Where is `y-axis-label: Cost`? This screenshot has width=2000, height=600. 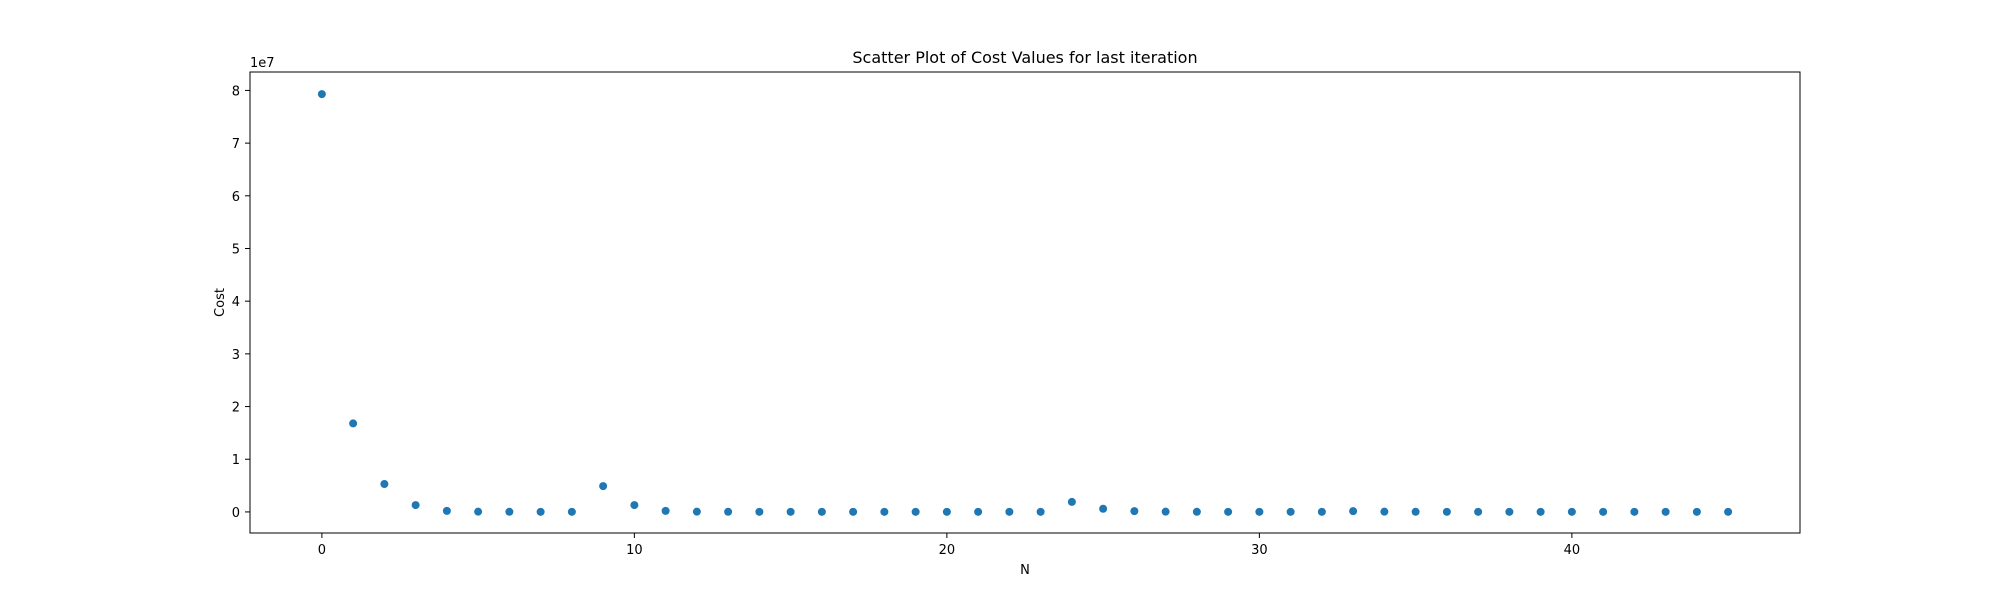 y-axis-label: Cost is located at coordinates (220, 302).